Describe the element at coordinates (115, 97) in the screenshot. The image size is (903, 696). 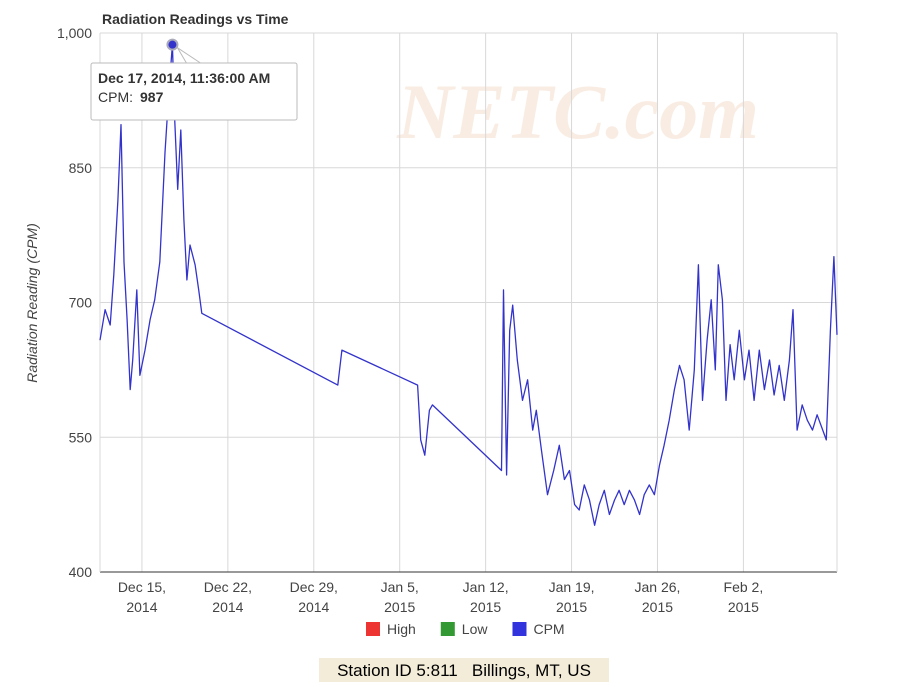
I see `tooltip-label: CPM:` at that location.